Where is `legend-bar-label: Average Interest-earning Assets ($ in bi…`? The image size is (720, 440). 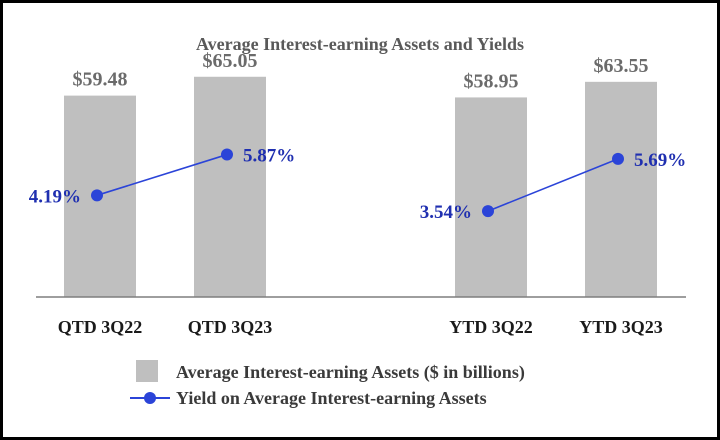
legend-bar-label: Average Interest-earning Assets ($ in bi… is located at coordinates (350, 372).